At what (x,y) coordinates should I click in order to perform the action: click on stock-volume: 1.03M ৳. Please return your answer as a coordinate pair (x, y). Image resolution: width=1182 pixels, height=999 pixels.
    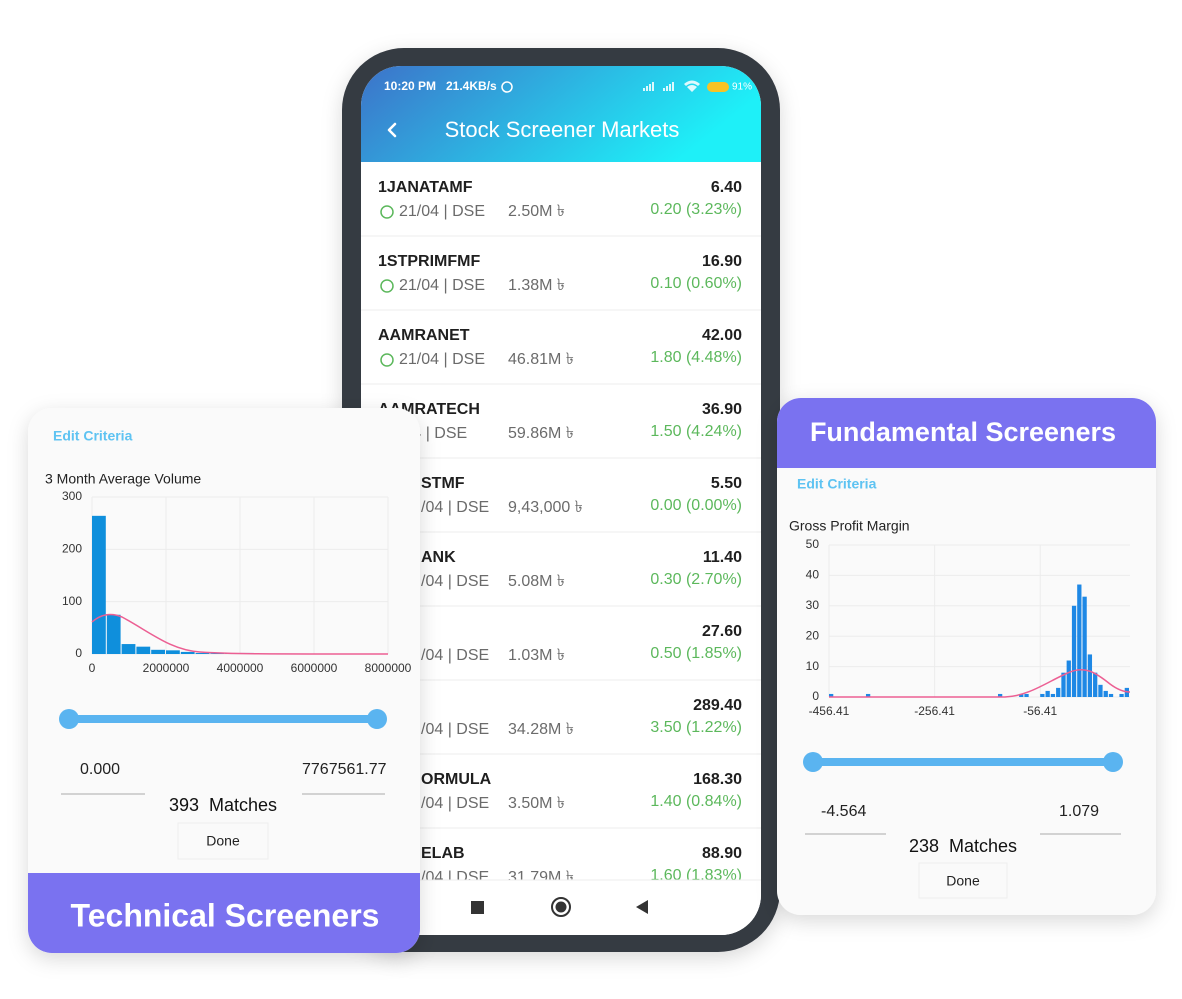
    Looking at the image, I should click on (536, 655).